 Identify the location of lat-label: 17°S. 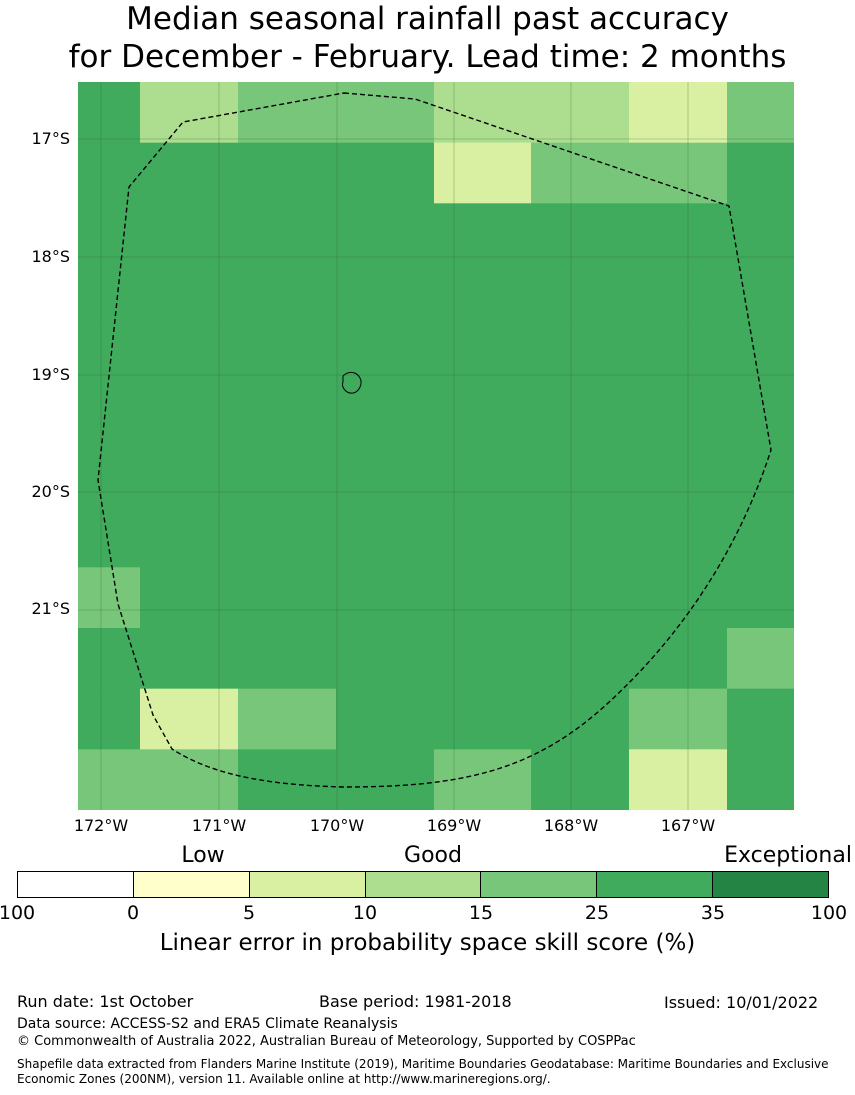
(50, 138).